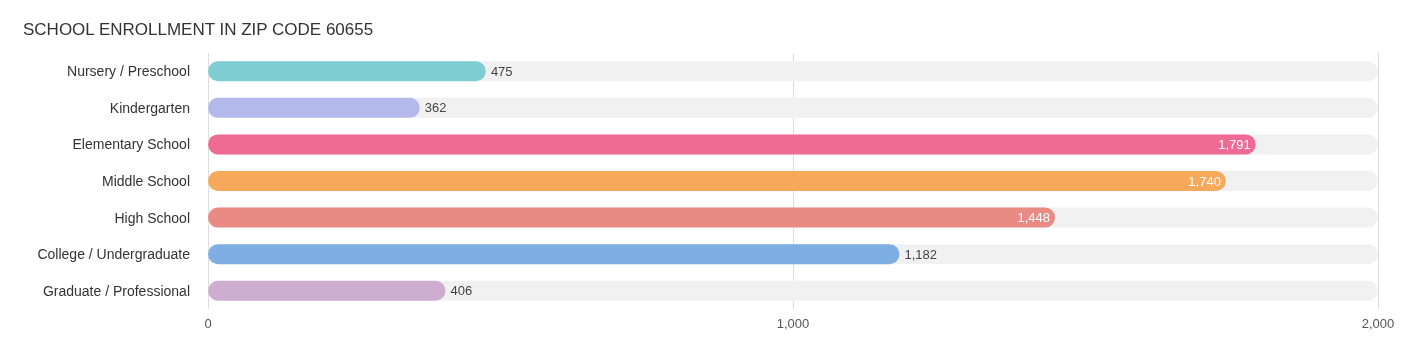 The image size is (1406, 342). What do you see at coordinates (501, 71) in the screenshot?
I see `data-label: 475` at bounding box center [501, 71].